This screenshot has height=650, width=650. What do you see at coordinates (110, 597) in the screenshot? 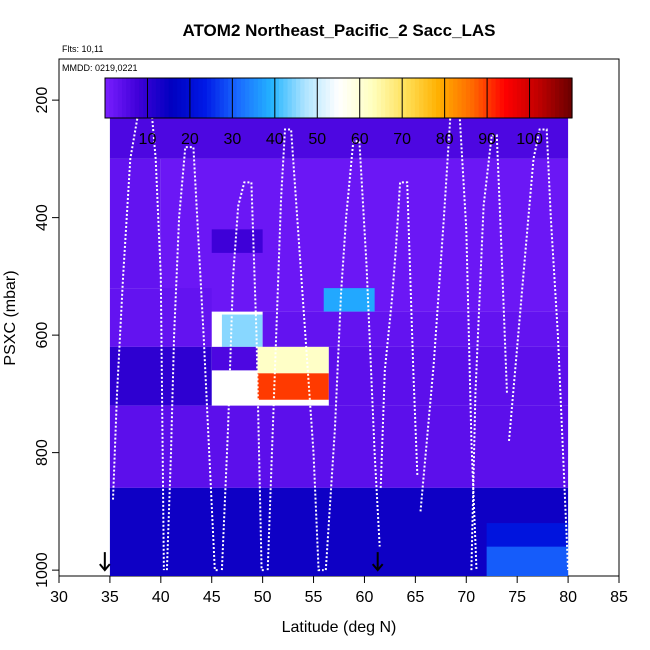
I see `x-tick-label: 35` at bounding box center [110, 597].